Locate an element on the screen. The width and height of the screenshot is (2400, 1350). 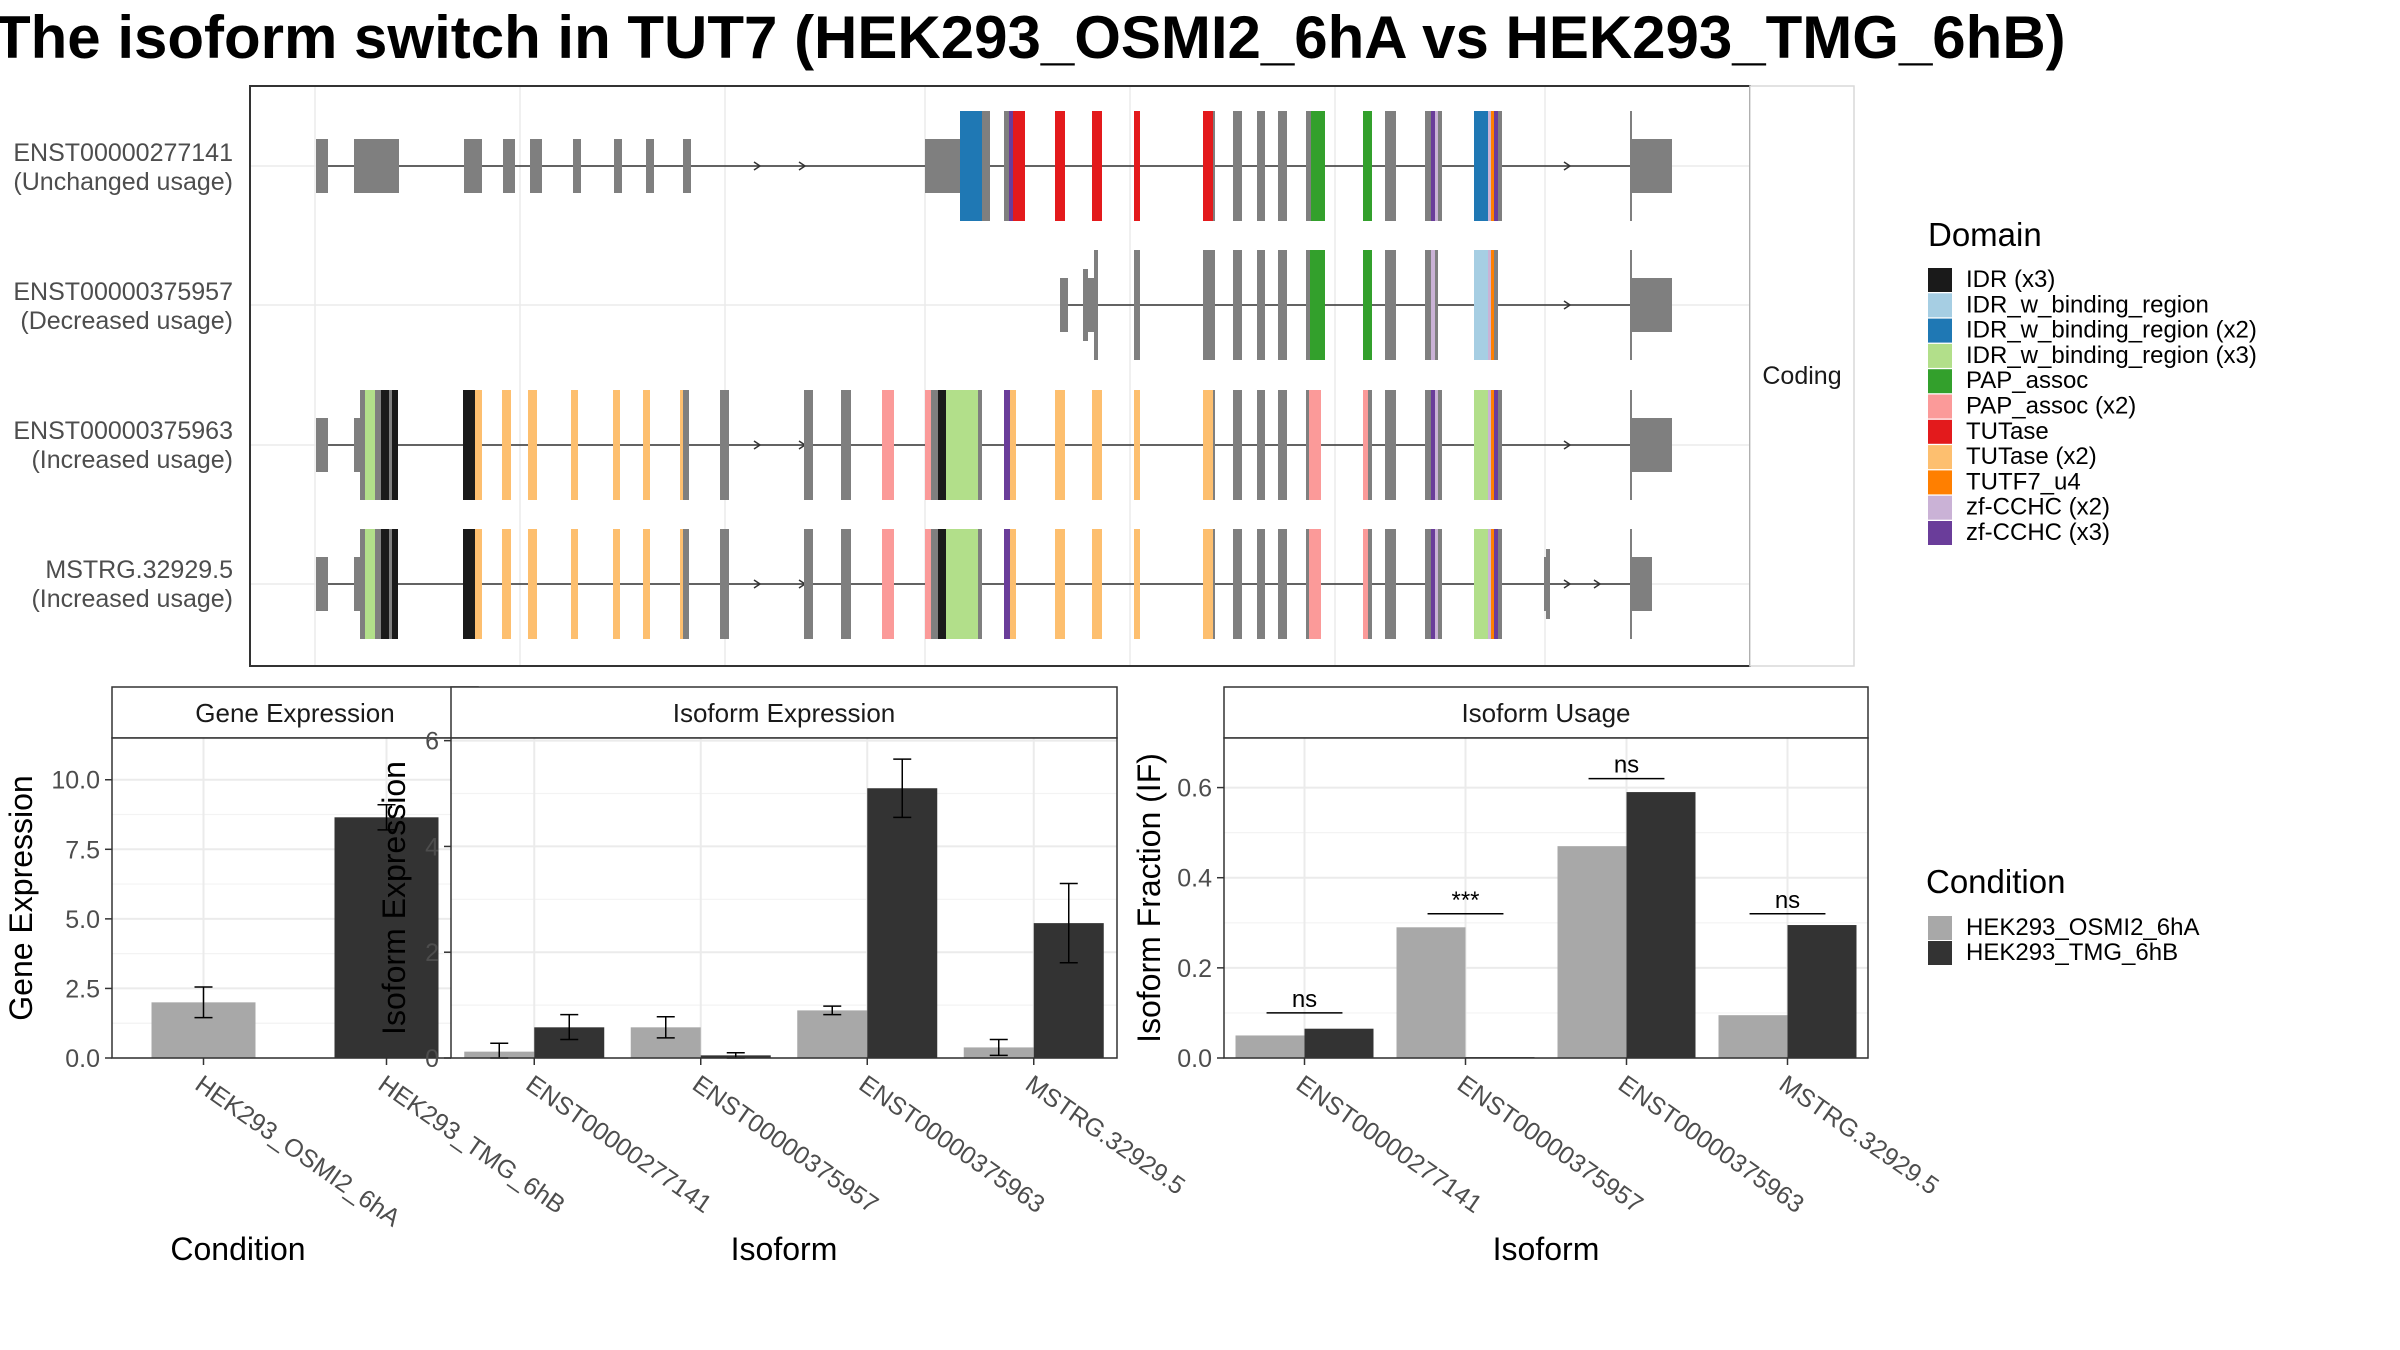
panel-strip-label: Isoform Usage is located at coordinates (1545, 713).